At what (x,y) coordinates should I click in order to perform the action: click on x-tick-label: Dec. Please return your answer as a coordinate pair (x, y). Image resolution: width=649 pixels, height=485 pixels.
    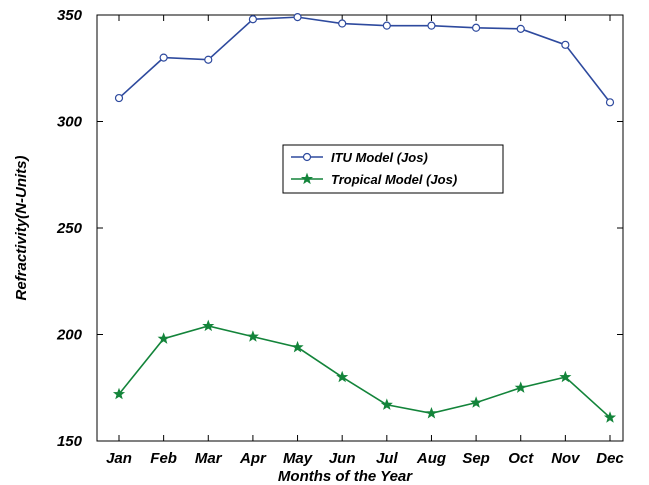
    Looking at the image, I should click on (610, 458).